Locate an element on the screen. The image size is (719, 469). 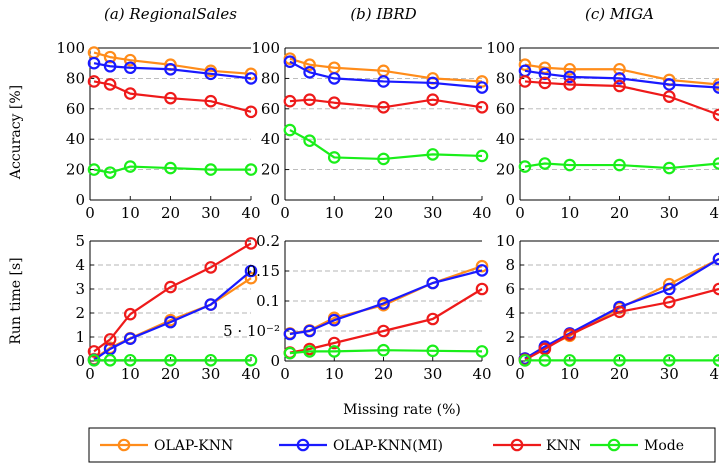
legend-marker-knn is located at coordinates (517, 445).